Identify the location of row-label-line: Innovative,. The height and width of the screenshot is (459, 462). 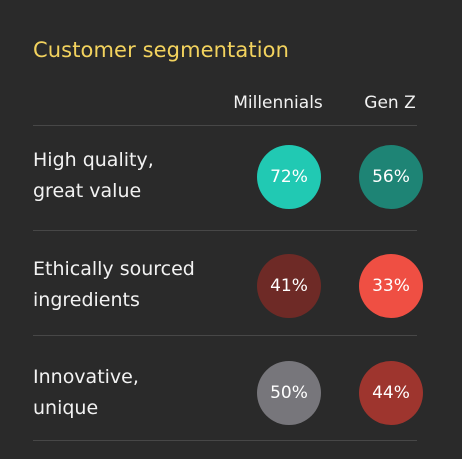
(86, 377).